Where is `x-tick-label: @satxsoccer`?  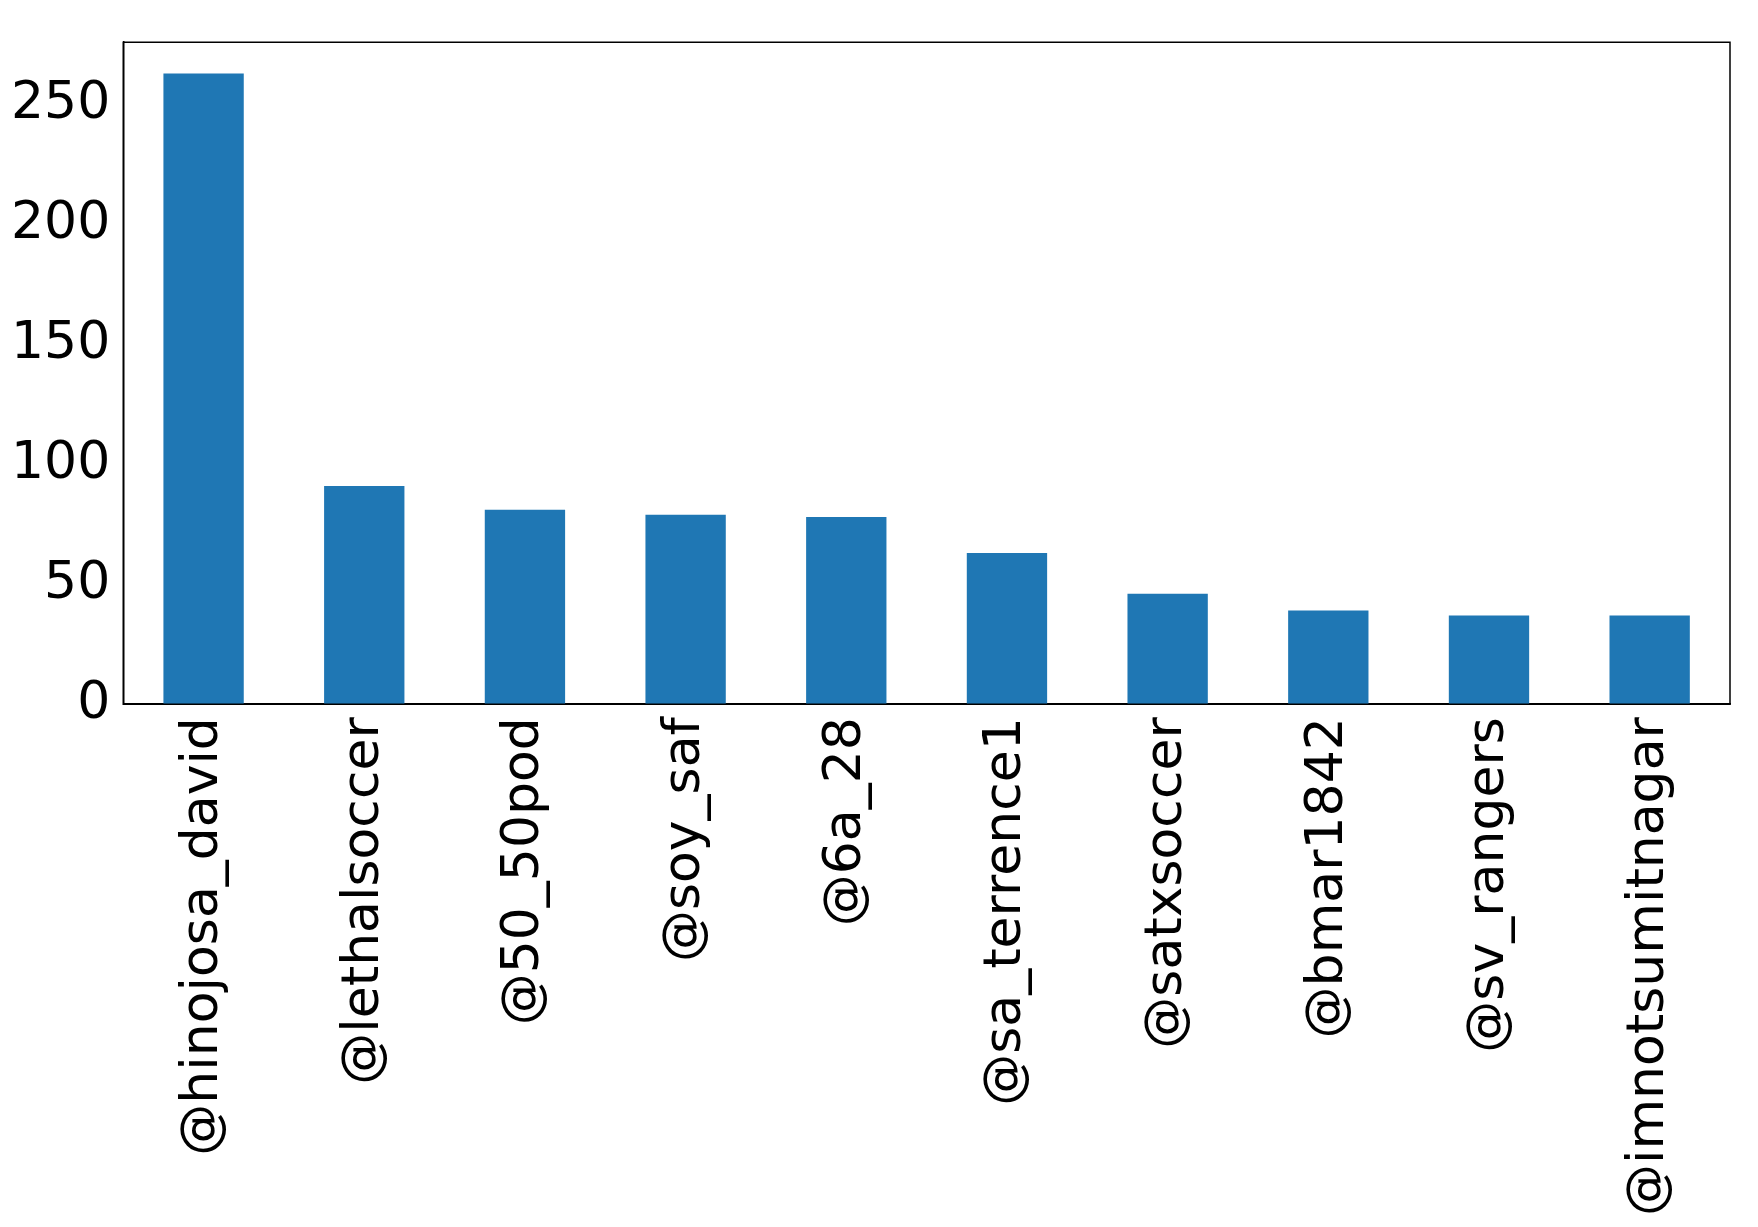
x-tick-label: @satxsoccer is located at coordinates (1163, 882).